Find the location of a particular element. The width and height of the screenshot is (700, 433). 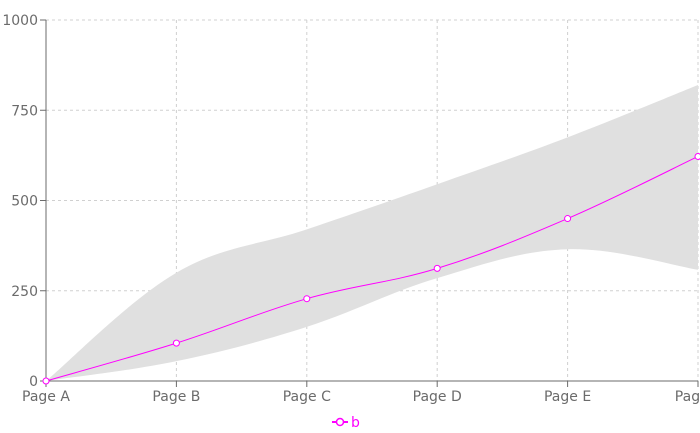

legend: b is located at coordinates (346, 423).